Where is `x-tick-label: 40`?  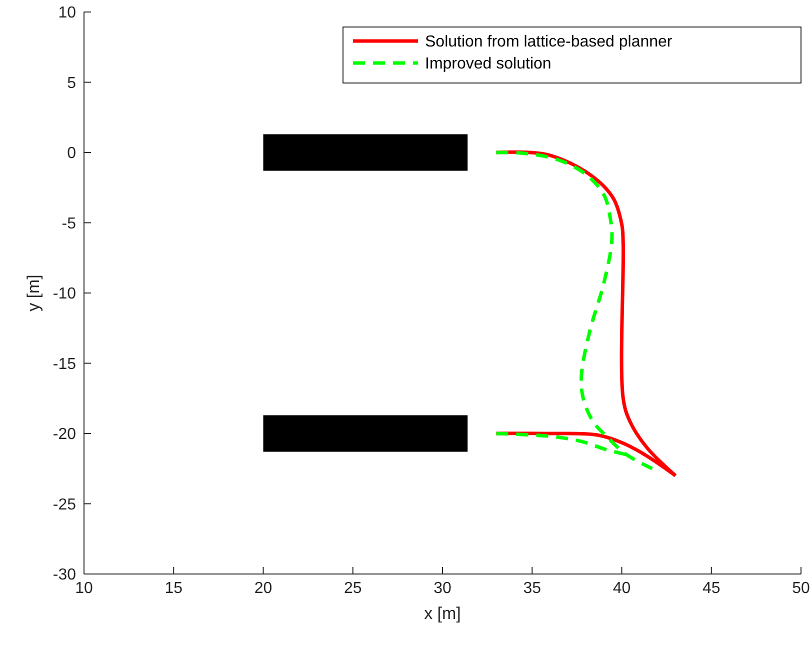
x-tick-label: 40 is located at coordinates (621, 588).